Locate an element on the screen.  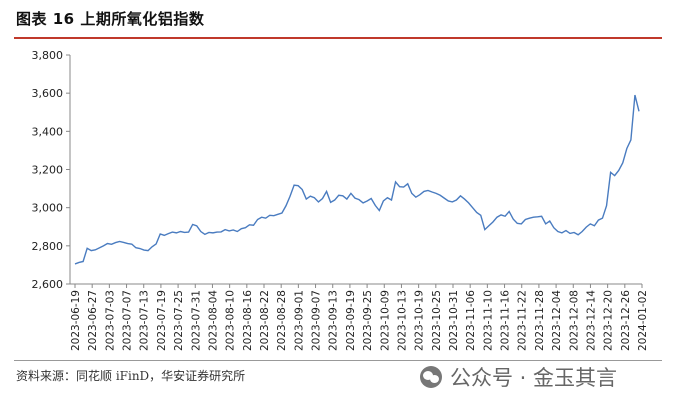
x-tick-label: 2023-12-26 is located at coordinates (626, 320).